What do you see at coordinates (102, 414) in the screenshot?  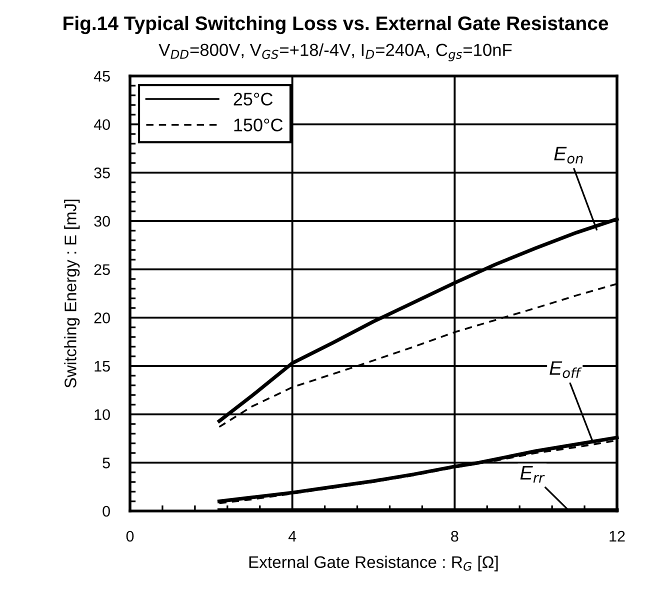 I see `y-tick-label: 10` at bounding box center [102, 414].